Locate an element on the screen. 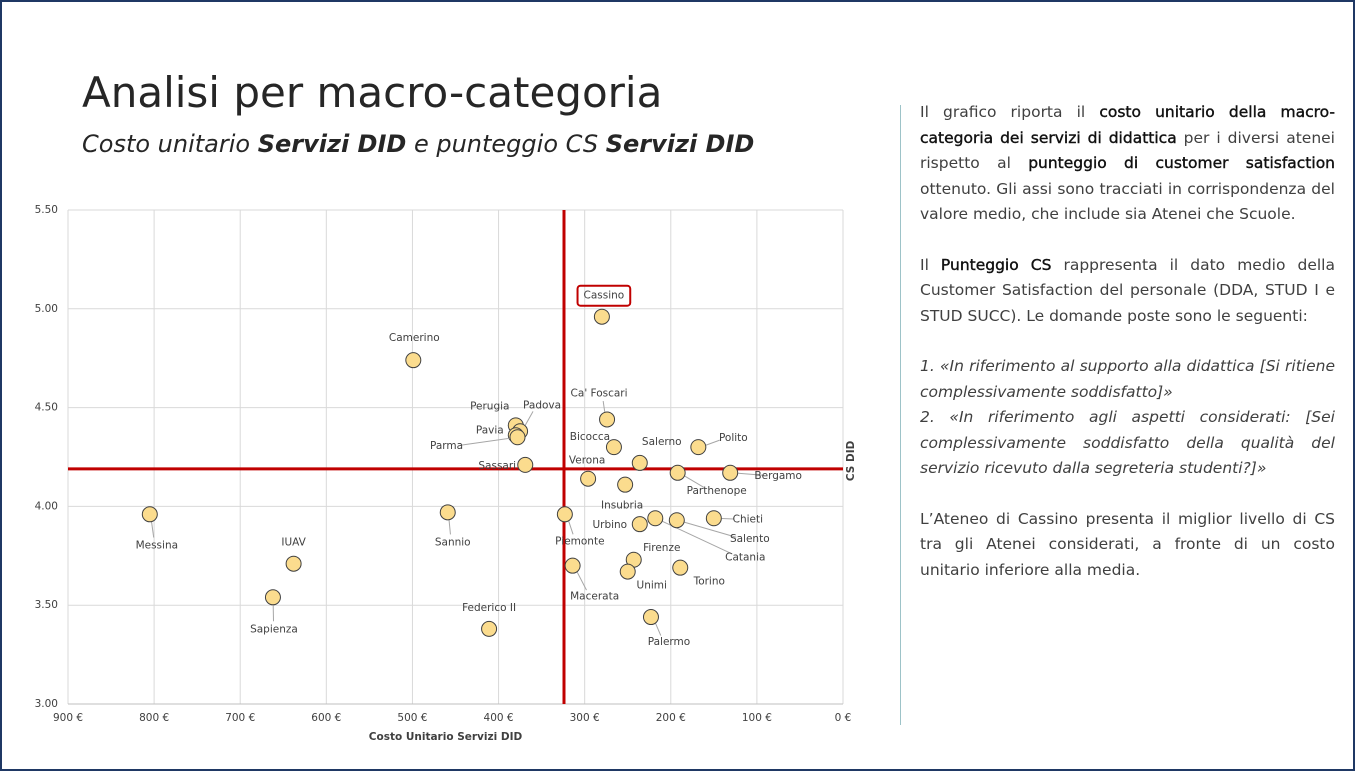 This screenshot has width=1355, height=771. y-tick-label: 3.50 is located at coordinates (46, 605).